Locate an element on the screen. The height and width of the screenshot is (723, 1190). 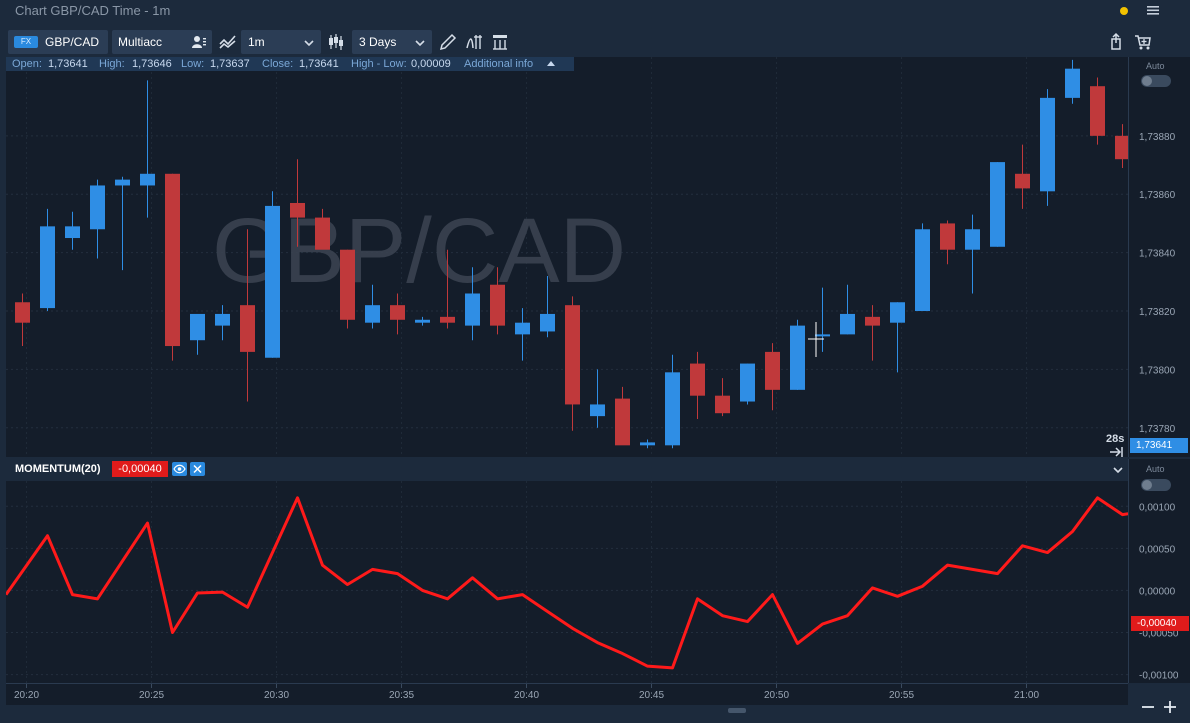
indicator-value-badge: -0,00040 is located at coordinates (140, 469).